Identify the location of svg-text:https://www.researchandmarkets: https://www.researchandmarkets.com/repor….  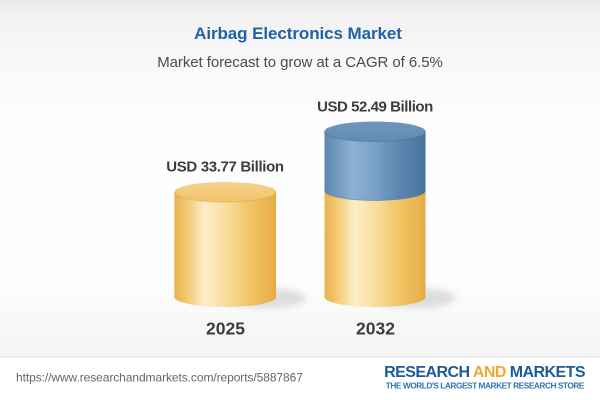
(159, 378).